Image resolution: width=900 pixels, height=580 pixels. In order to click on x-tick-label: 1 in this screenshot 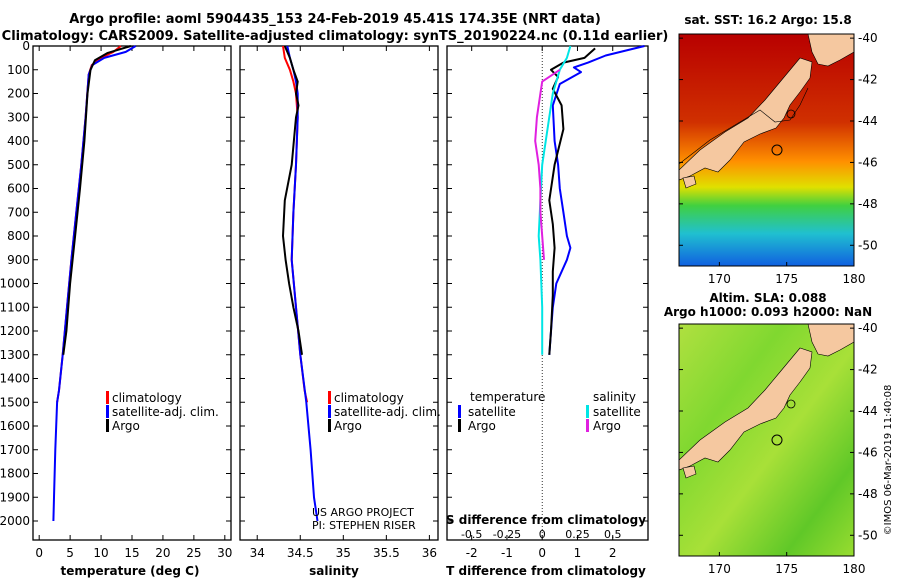, I will do `click(578, 553)`.